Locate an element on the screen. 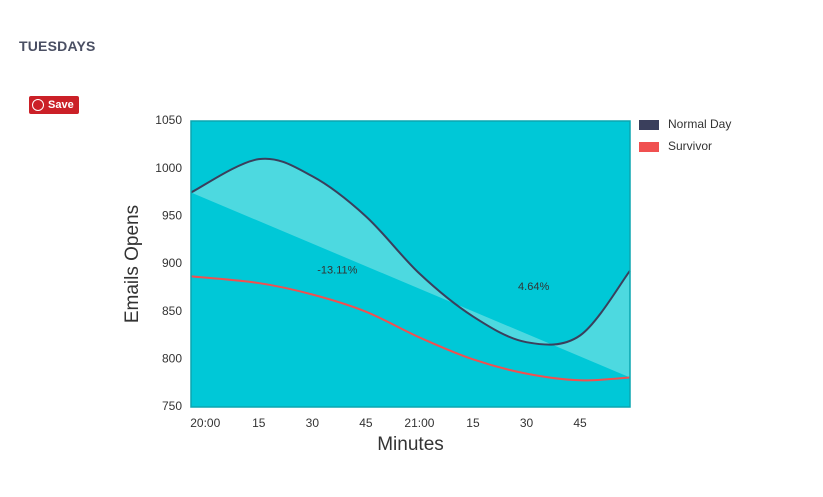 The height and width of the screenshot is (497, 823). y-tick-label: 750 is located at coordinates (172, 406).